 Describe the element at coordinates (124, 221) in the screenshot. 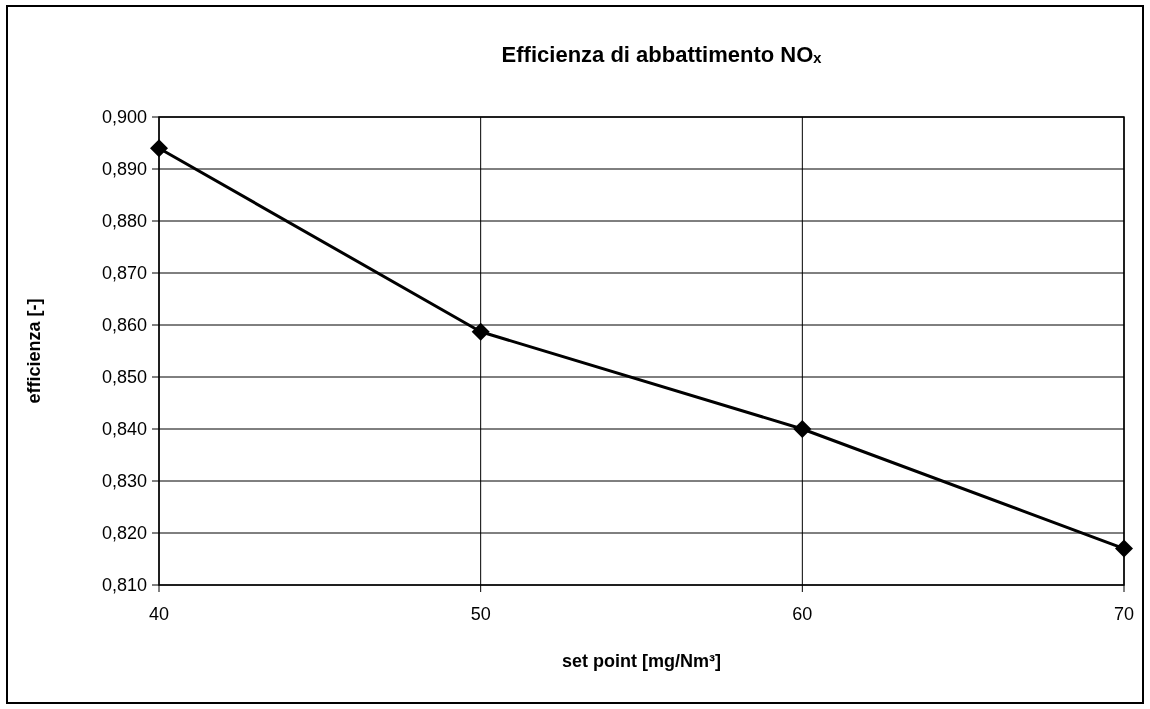

I see `y-tick-label: 0,880` at that location.